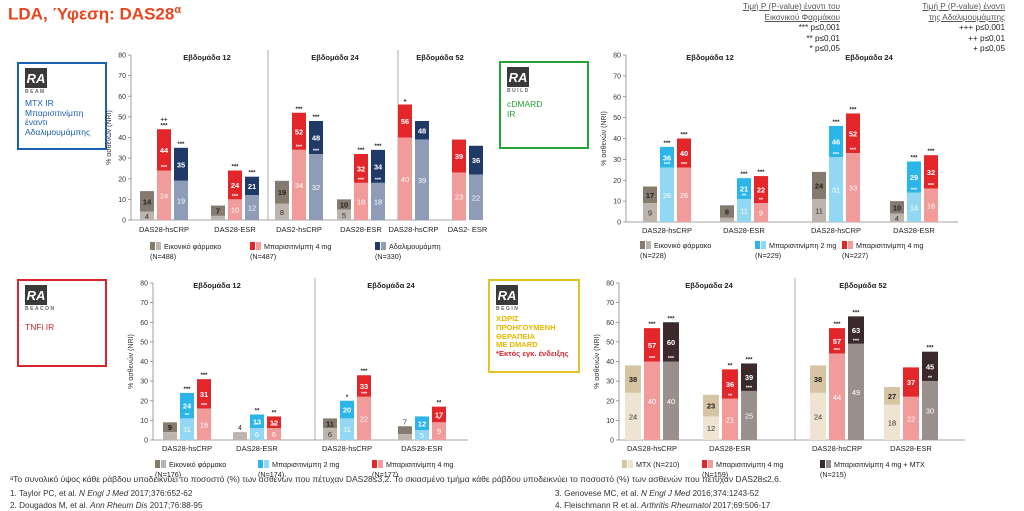 This screenshot has width=1024, height=511. Describe the element at coordinates (652, 401) in the screenshot. I see `begin-bar-inner-label: 40` at that location.